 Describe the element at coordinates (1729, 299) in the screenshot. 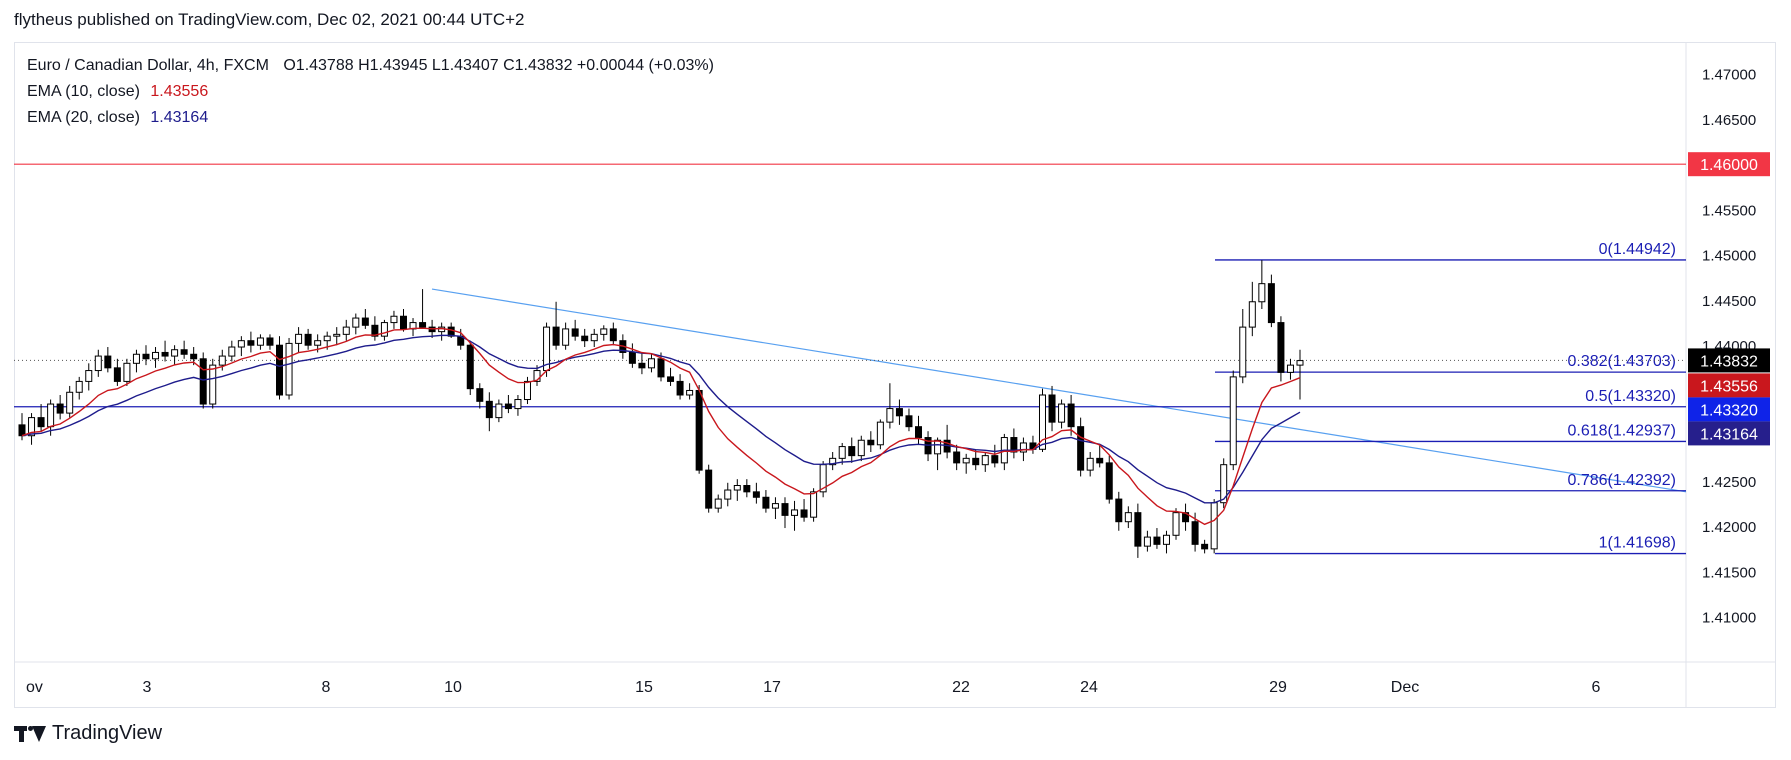

I see `price-tags: 1.46000 1.43832 1.43556 1.43320 1.43164` at that location.